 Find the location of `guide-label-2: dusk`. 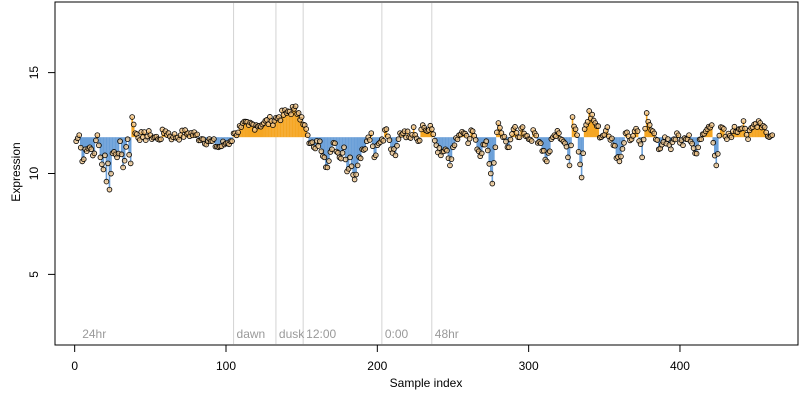

guide-label-2: dusk is located at coordinates (292, 334).